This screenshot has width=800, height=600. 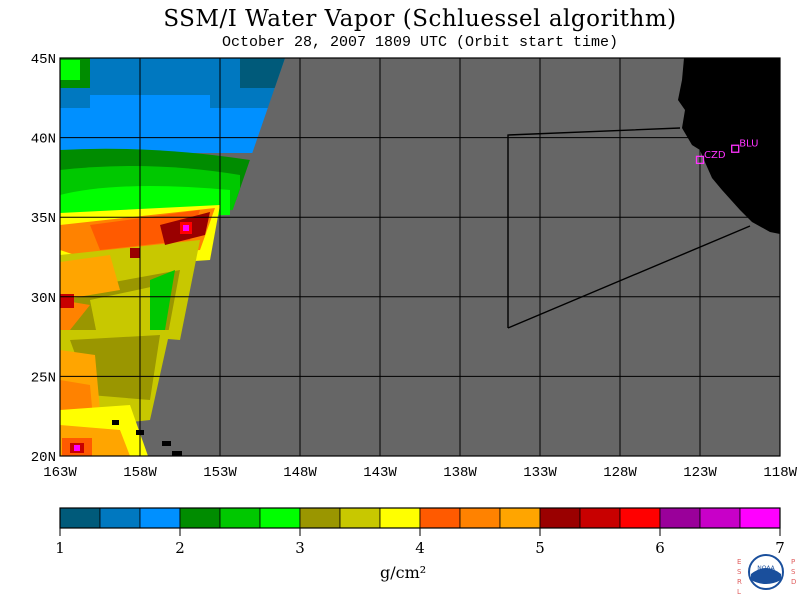 I want to click on longitude-label: 118W, so click(x=780, y=473).